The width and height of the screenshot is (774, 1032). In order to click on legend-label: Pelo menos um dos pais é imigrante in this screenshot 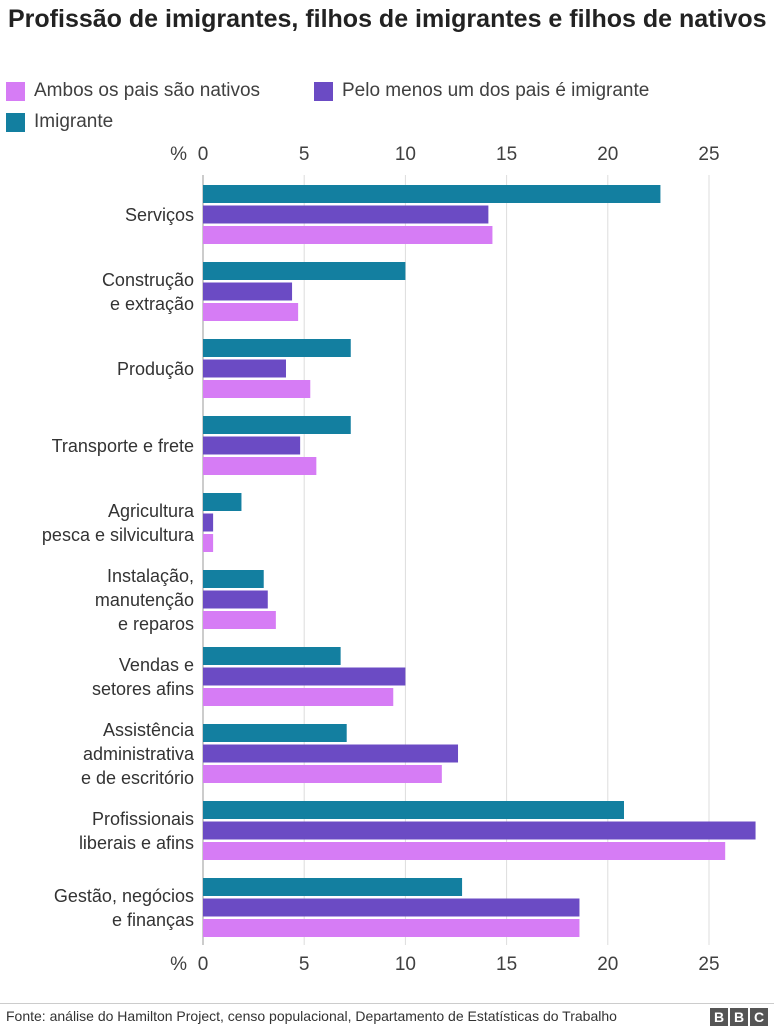, I will do `click(496, 90)`.